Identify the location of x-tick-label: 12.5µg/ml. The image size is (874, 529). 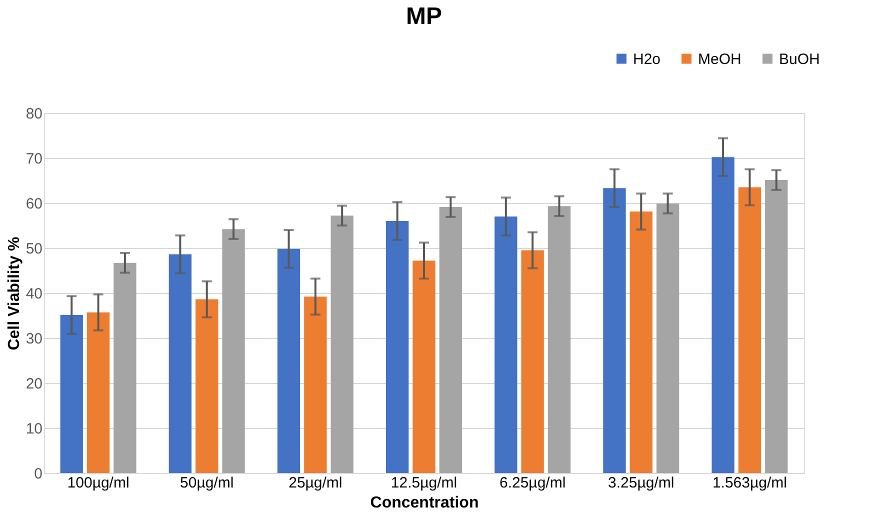
(424, 483).